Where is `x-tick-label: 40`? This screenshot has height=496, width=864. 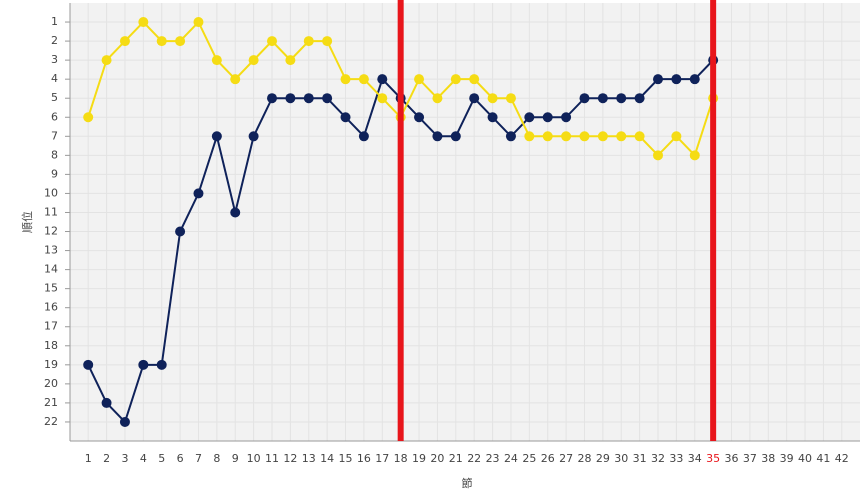 x-tick-label: 40 is located at coordinates (805, 458).